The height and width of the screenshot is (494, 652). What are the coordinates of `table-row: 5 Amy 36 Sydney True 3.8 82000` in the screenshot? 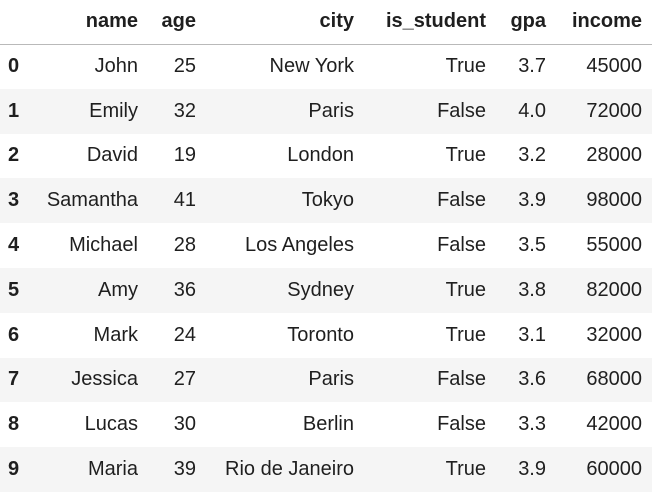 It's located at (326, 290).